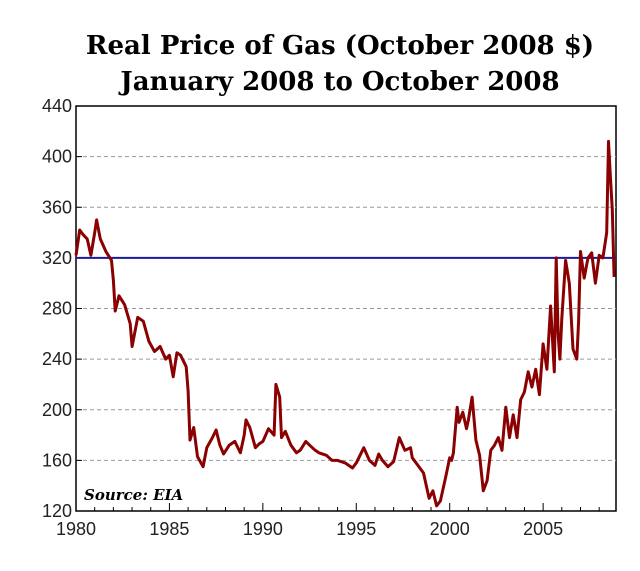 The width and height of the screenshot is (640, 571). What do you see at coordinates (57, 359) in the screenshot?
I see `y-tick-label: 240` at bounding box center [57, 359].